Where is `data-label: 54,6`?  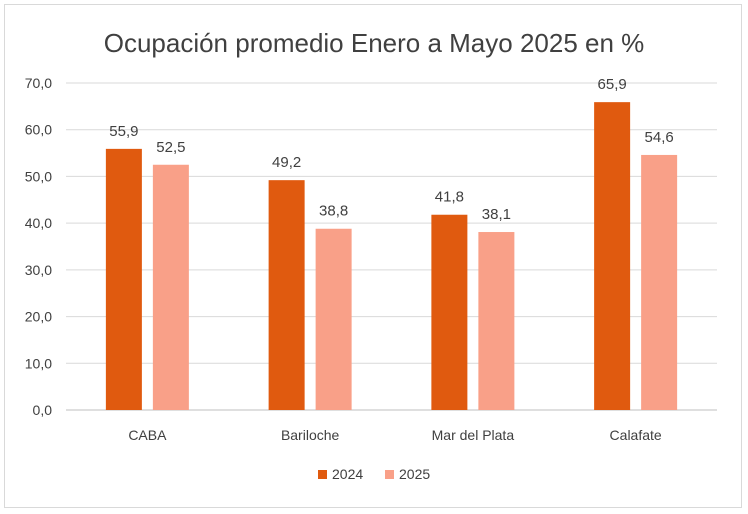
data-label: 54,6 is located at coordinates (659, 137).